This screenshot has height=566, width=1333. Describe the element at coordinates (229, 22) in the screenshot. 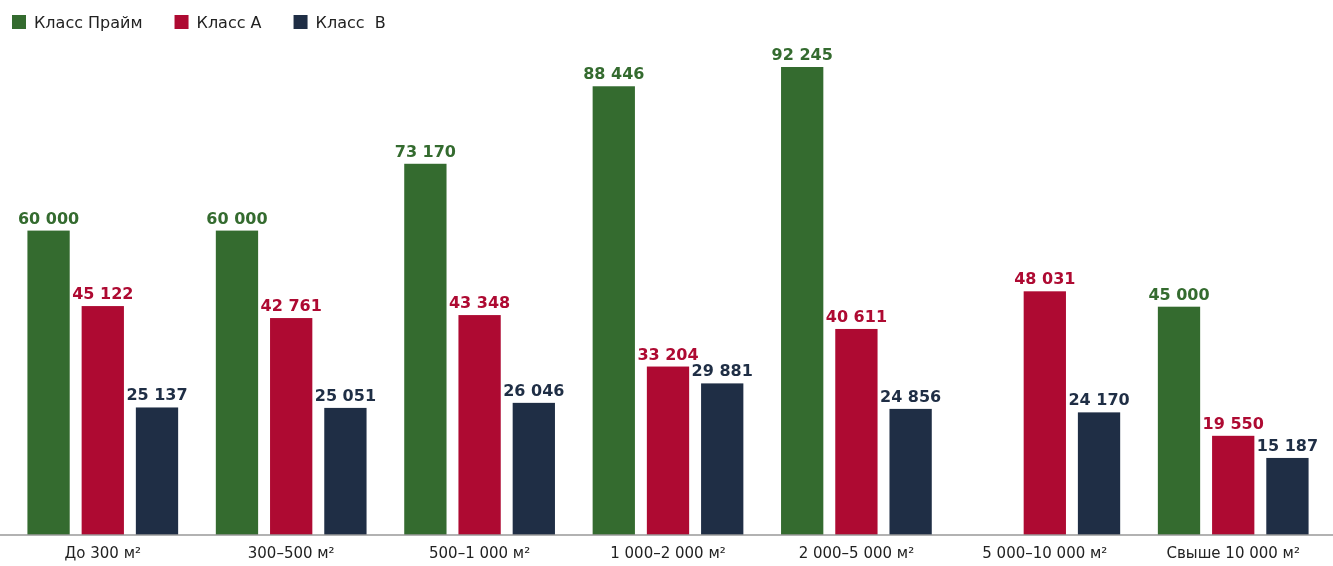

I see `legend-label: Класс А` at that location.